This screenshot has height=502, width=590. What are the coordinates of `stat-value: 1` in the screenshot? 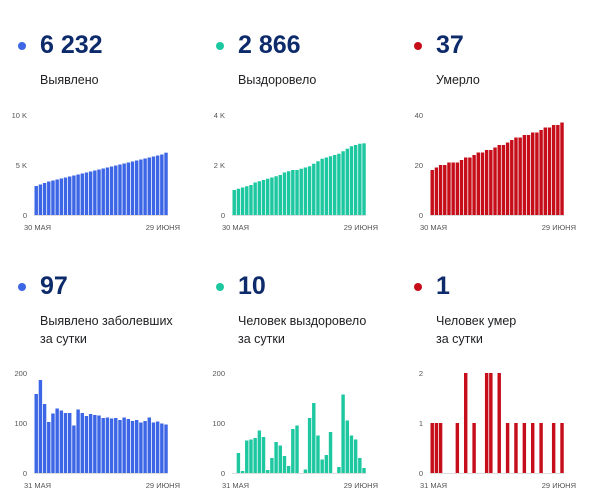 It's located at (443, 286).